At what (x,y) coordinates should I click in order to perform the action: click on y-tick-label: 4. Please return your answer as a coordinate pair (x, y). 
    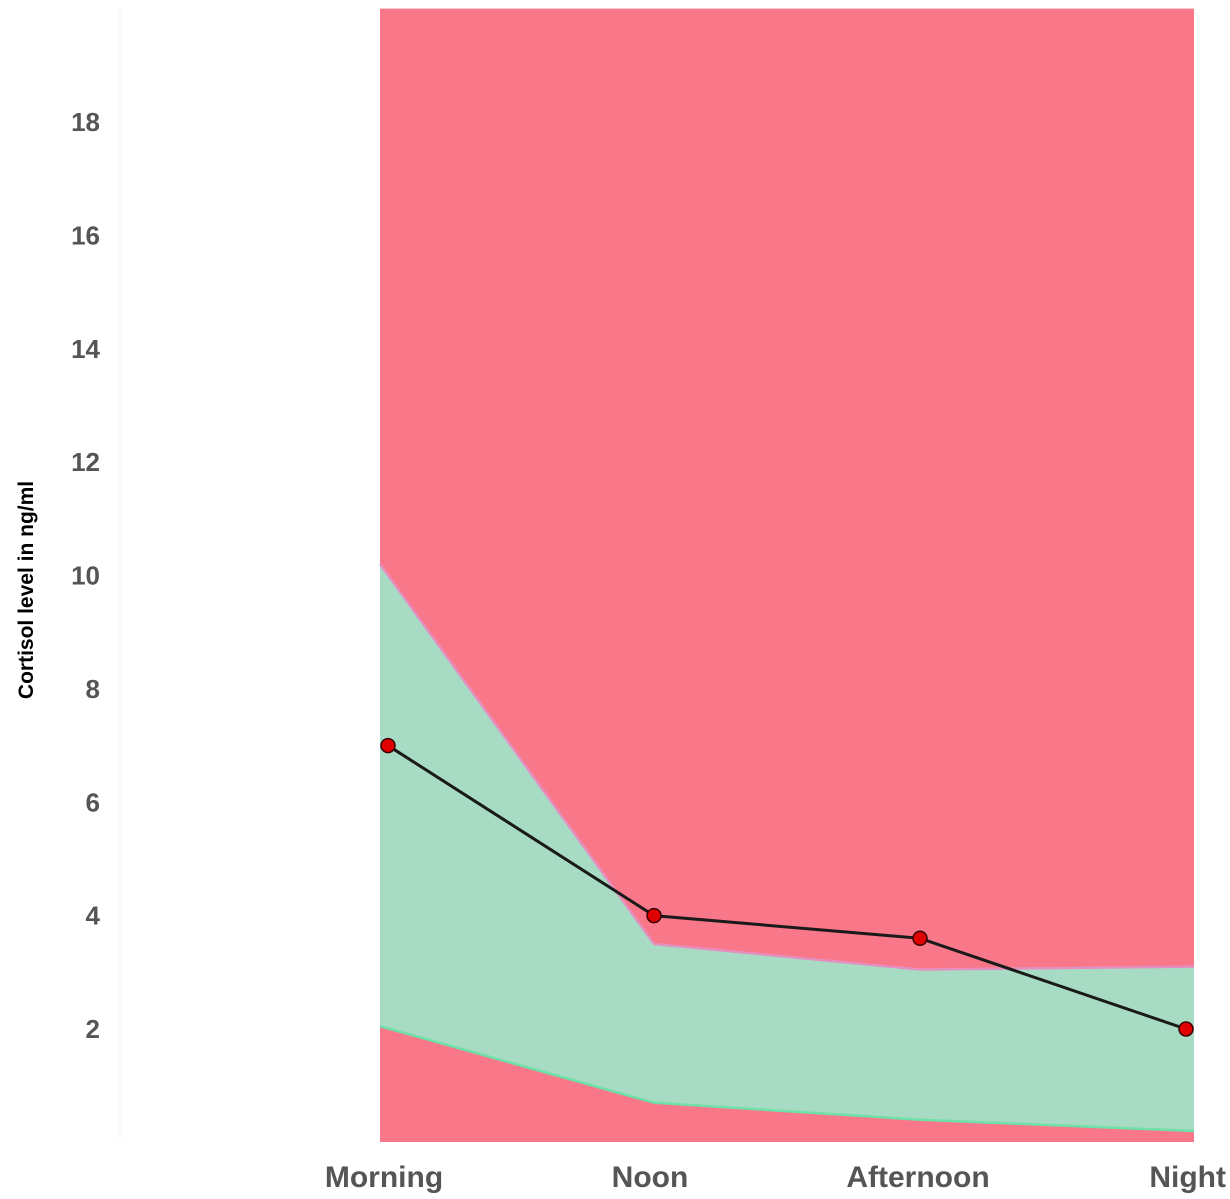
    Looking at the image, I should click on (93, 916).